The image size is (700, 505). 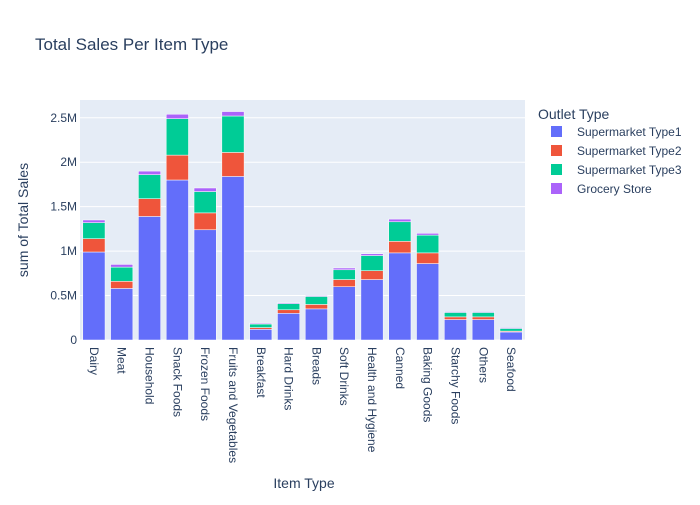 What do you see at coordinates (23, 220) in the screenshot?
I see `y-axis-title: sum of Total Sales` at bounding box center [23, 220].